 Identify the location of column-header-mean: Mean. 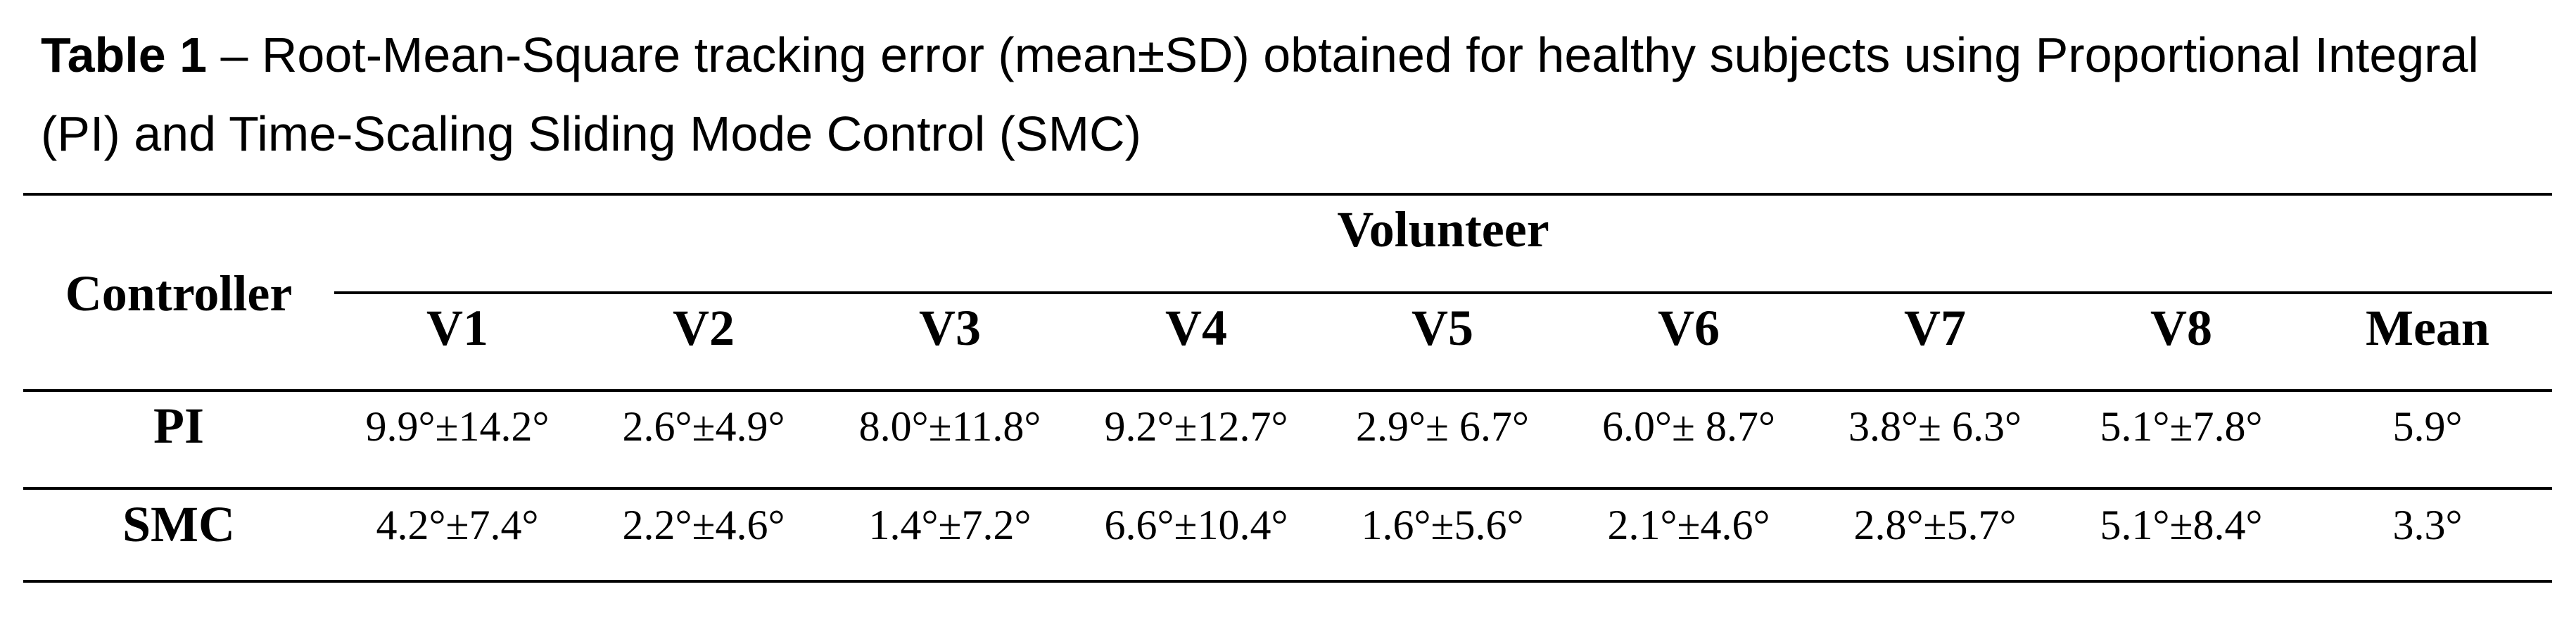
(2427, 328).